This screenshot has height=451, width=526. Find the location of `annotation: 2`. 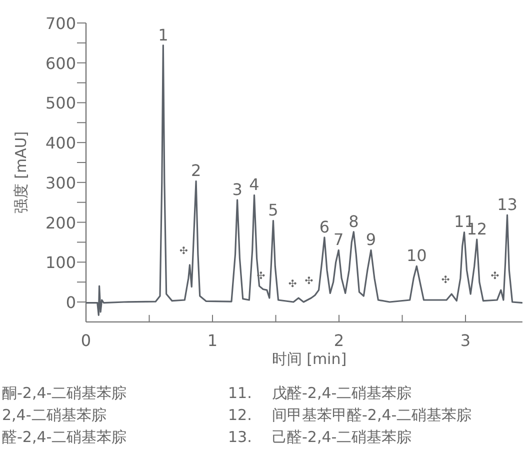

annotation: 2 is located at coordinates (196, 170).